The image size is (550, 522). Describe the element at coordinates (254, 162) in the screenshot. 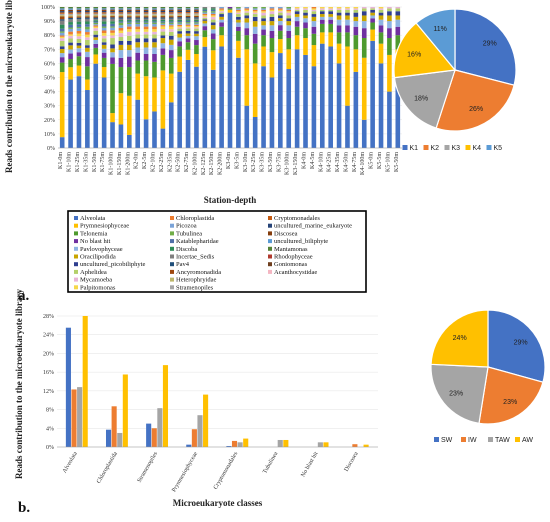

I see `x-tick-label: K3-25m` at that location.